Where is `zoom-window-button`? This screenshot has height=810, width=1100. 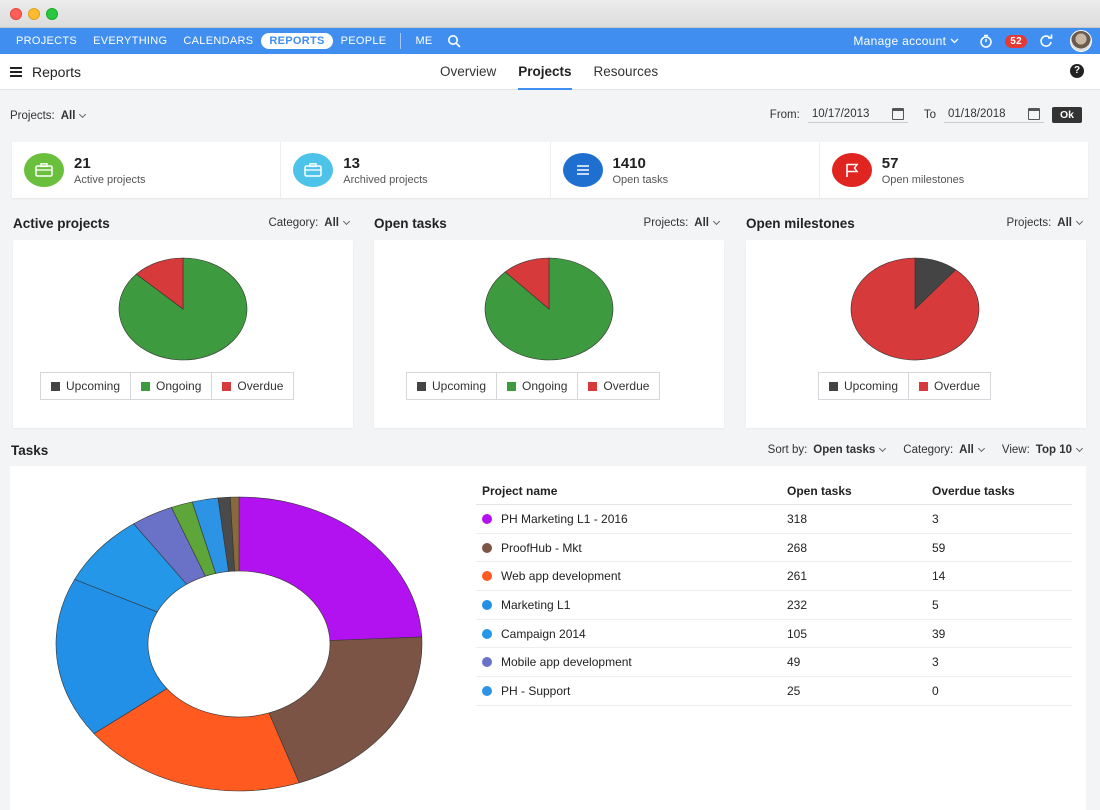
zoom-window-button is located at coordinates (52, 14).